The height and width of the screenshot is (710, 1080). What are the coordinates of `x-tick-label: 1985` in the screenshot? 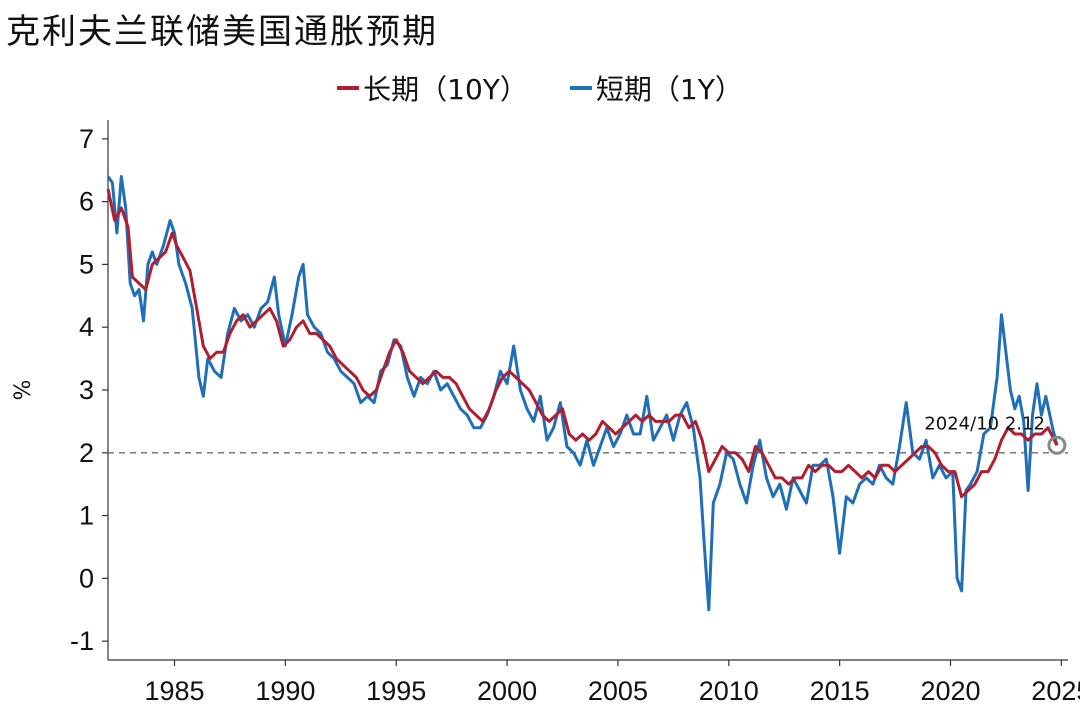 It's located at (174, 691).